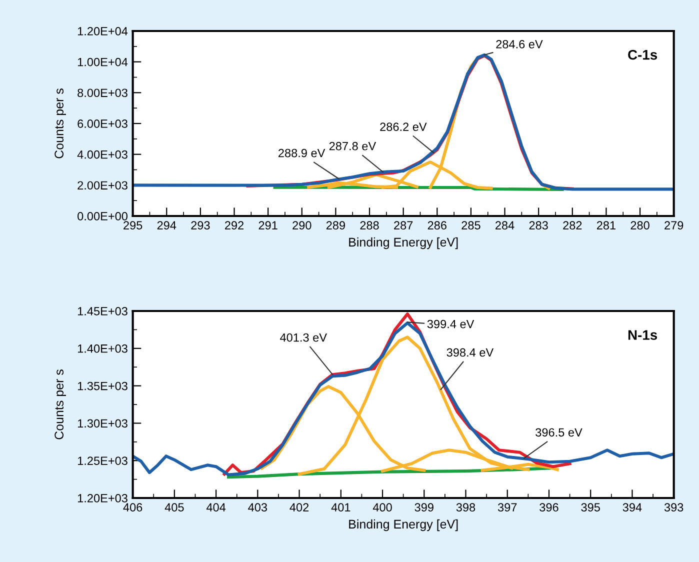 The width and height of the screenshot is (699, 562). What do you see at coordinates (103, 31) in the screenshot?
I see `y-tick-label: 1.20E+04` at bounding box center [103, 31].